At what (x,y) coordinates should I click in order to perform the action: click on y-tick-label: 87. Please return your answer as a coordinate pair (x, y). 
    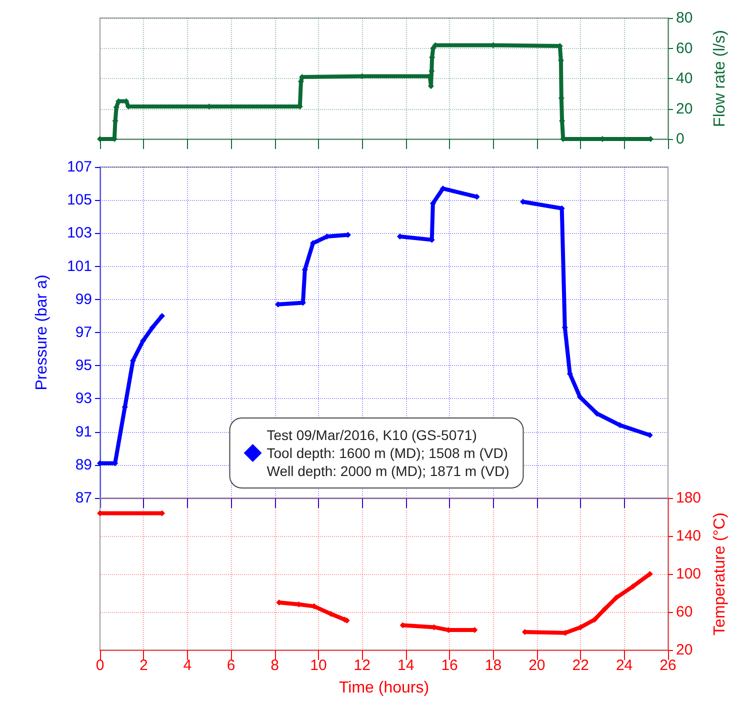
    Looking at the image, I should click on (83, 498).